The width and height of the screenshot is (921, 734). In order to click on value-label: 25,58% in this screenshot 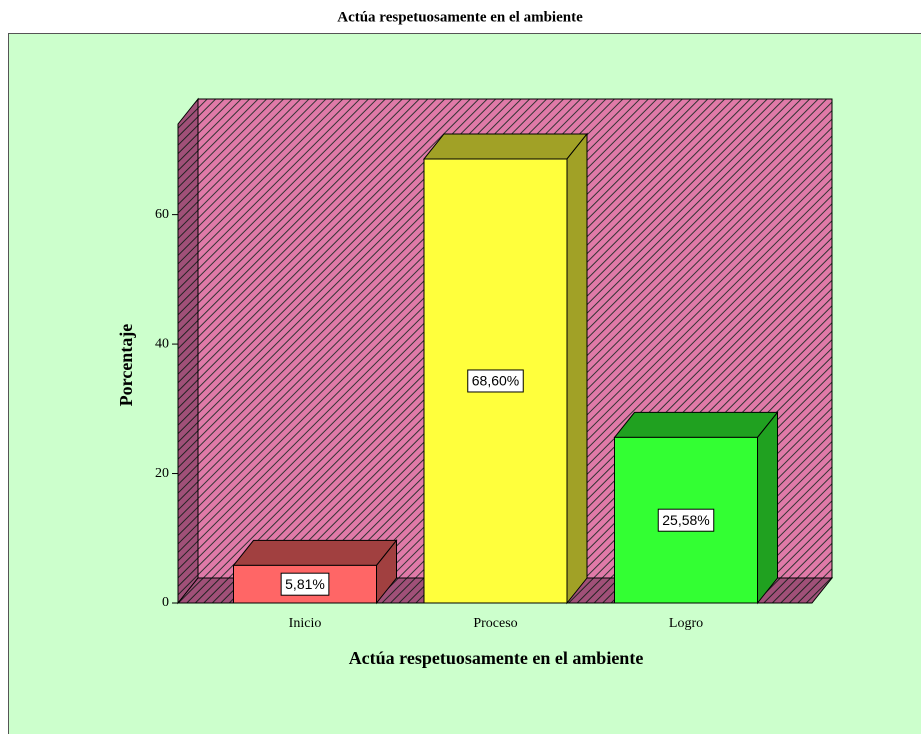, I will do `click(685, 520)`.